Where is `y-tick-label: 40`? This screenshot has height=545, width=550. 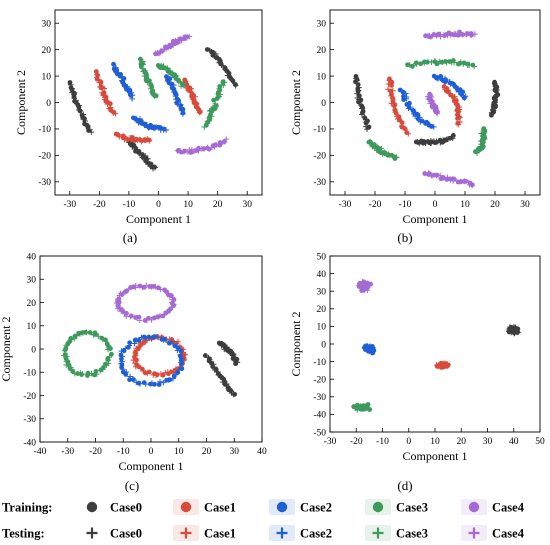 y-tick-label: 40 is located at coordinates (32, 257).